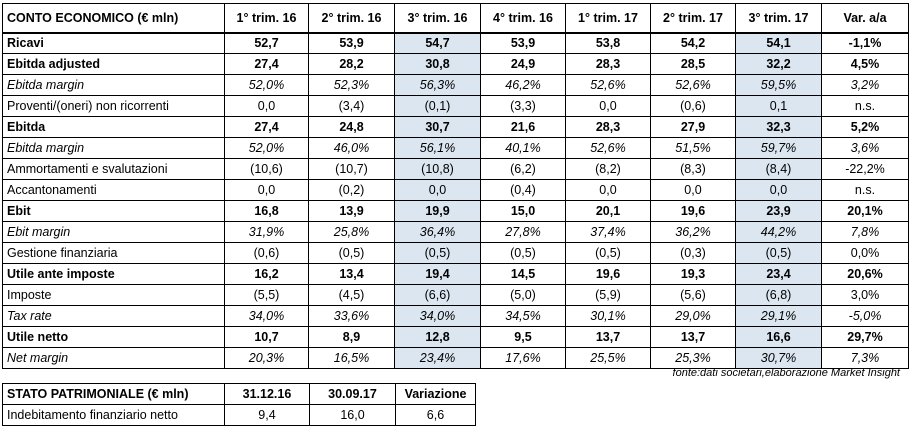  What do you see at coordinates (608, 337) in the screenshot?
I see `cell: 13,7` at bounding box center [608, 337].